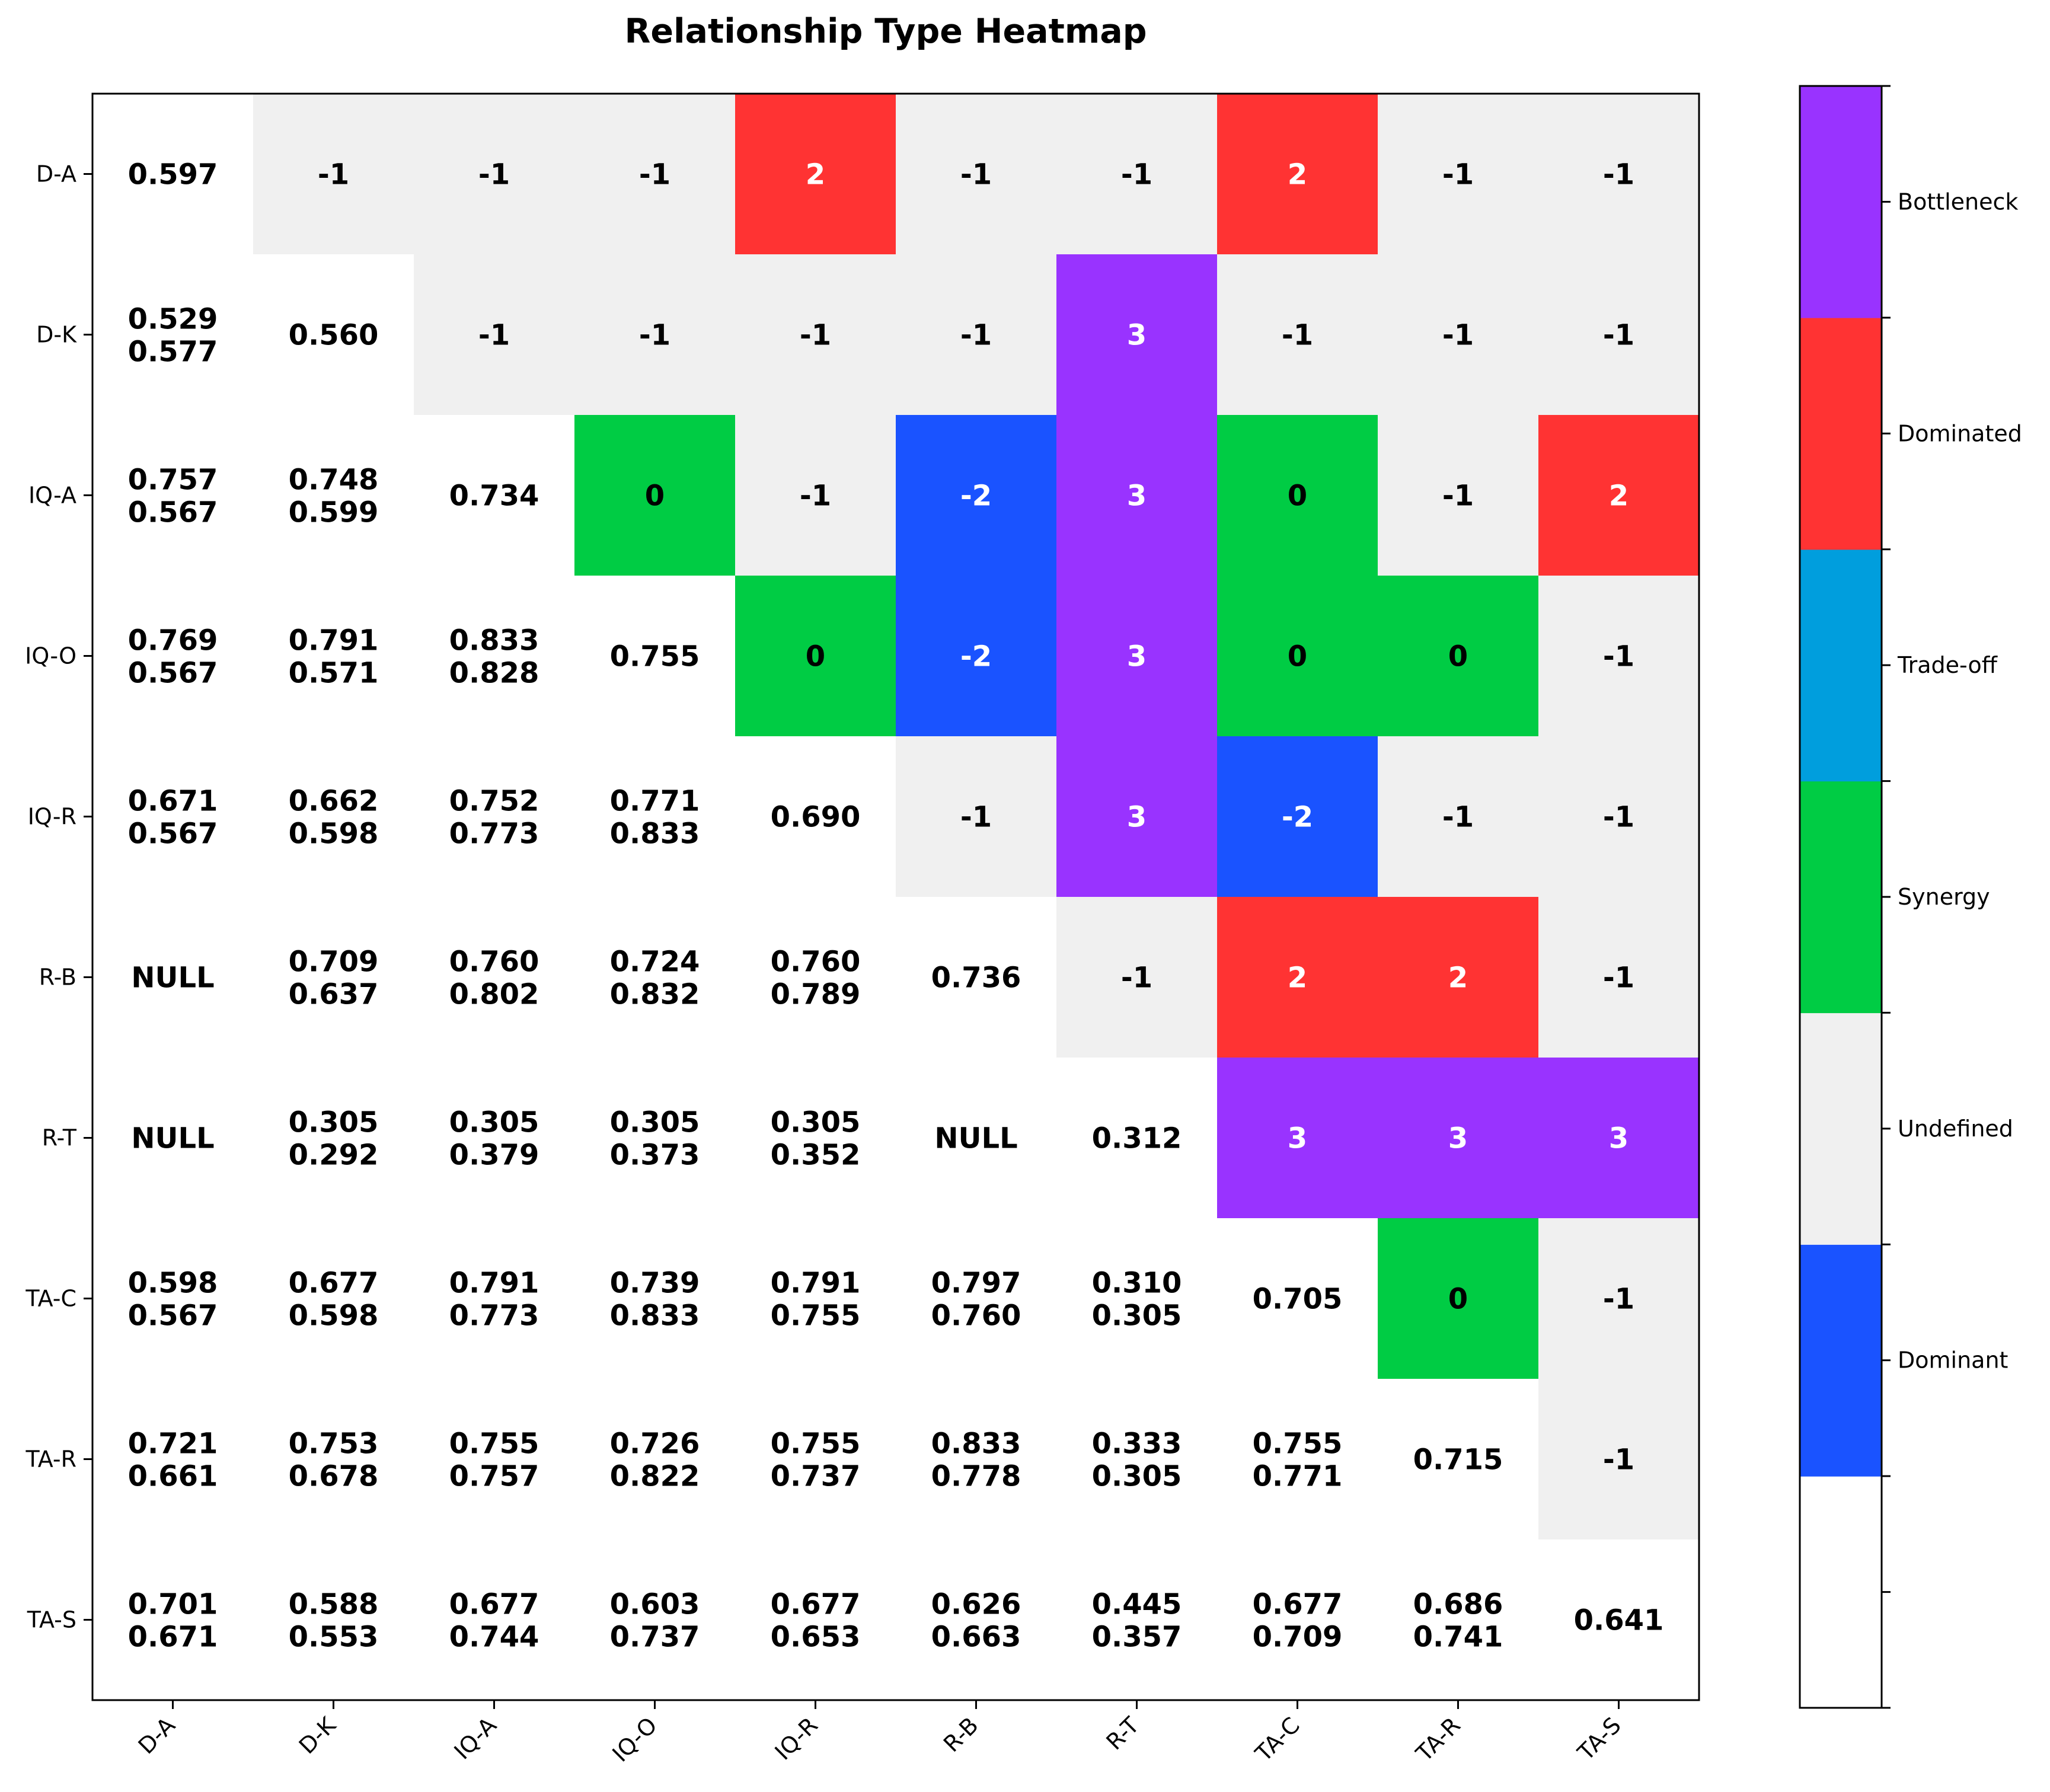  What do you see at coordinates (1618, 1299) in the screenshot?
I see `cell-label-TA-C-TA-S: -1` at bounding box center [1618, 1299].